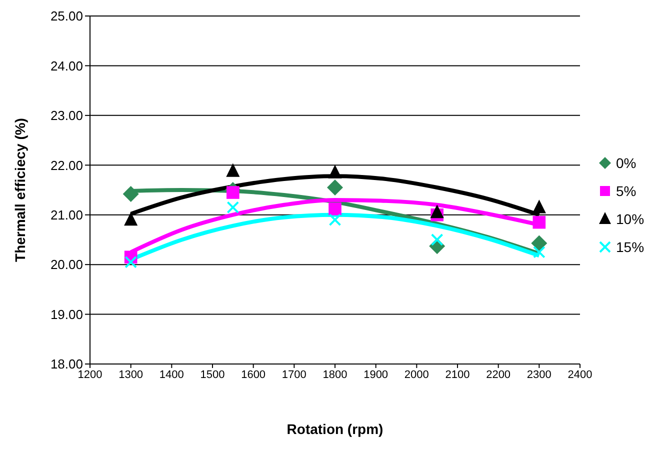 This screenshot has width=672, height=450. What do you see at coordinates (90, 374) in the screenshot?
I see `x-tick-label: 1200` at bounding box center [90, 374].